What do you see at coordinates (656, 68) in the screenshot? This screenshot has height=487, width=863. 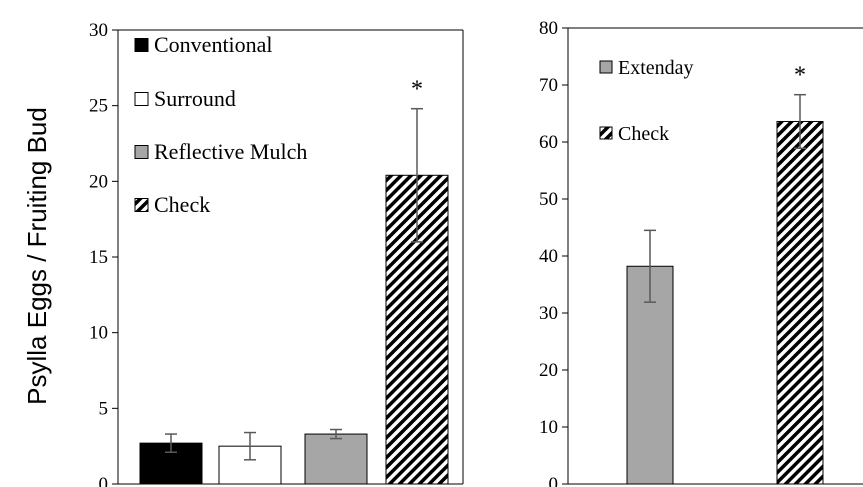 I see `legend-label-extenday: Extenday` at bounding box center [656, 68].